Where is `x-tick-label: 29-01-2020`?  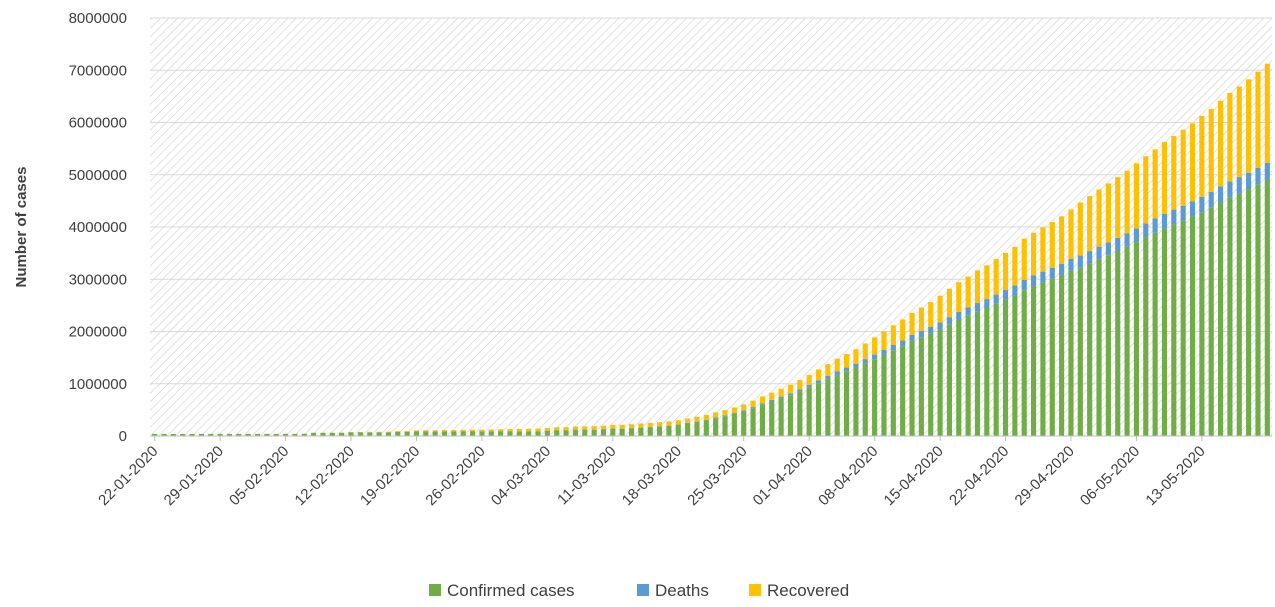
x-tick-label: 29-01-2020 is located at coordinates (194, 476).